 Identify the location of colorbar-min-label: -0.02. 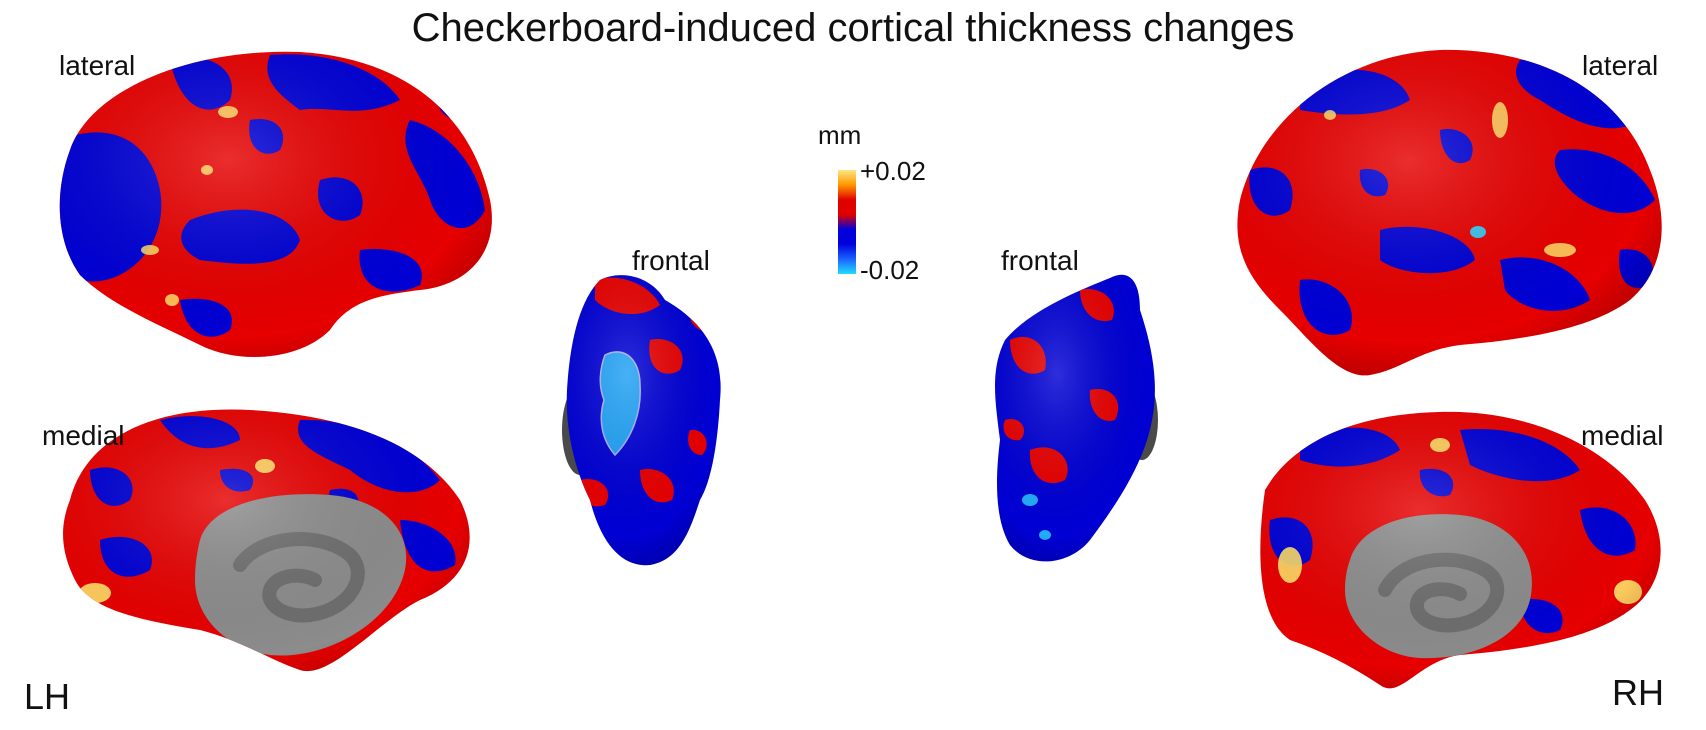
(890, 270).